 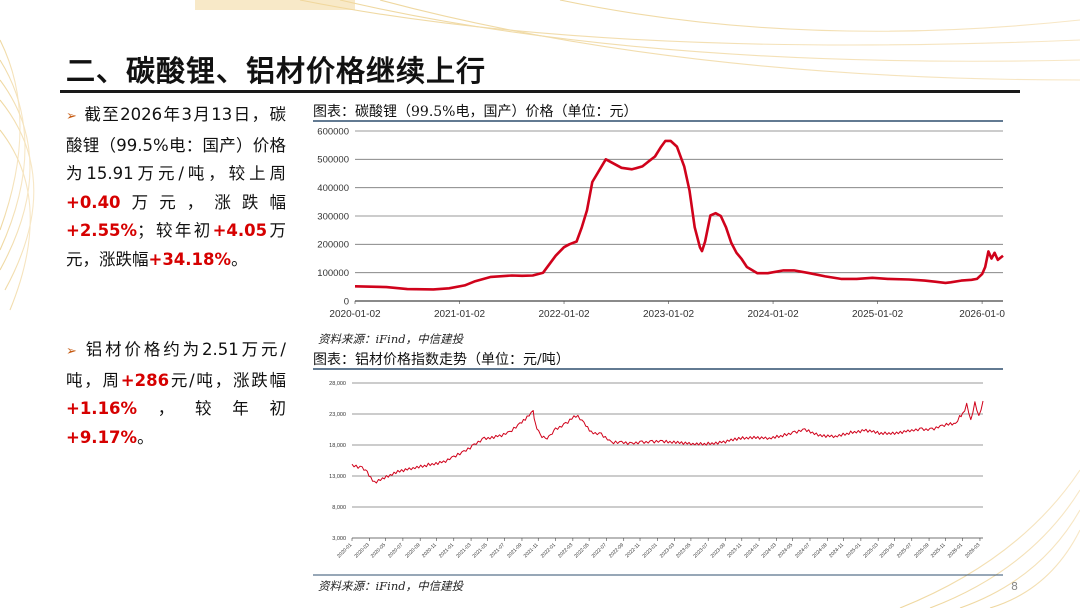 What do you see at coordinates (333, 216) in the screenshot?
I see `y-tick-label: 300000` at bounding box center [333, 216].